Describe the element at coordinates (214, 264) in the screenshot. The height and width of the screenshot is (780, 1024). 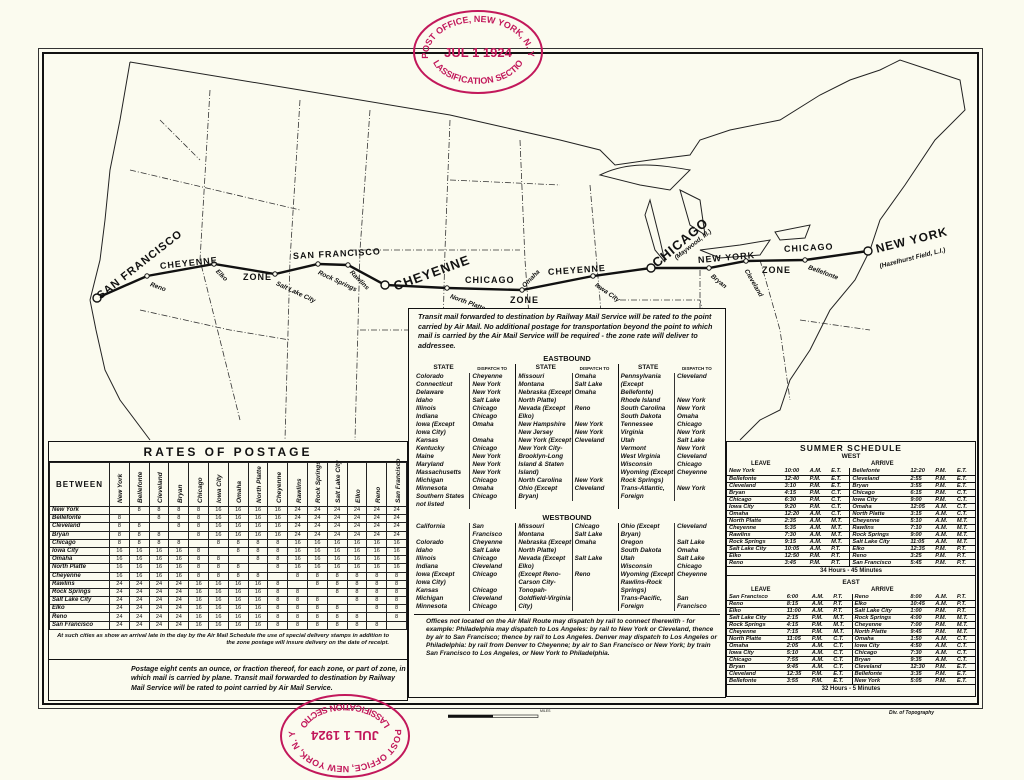
I see `stop-elko` at that location.